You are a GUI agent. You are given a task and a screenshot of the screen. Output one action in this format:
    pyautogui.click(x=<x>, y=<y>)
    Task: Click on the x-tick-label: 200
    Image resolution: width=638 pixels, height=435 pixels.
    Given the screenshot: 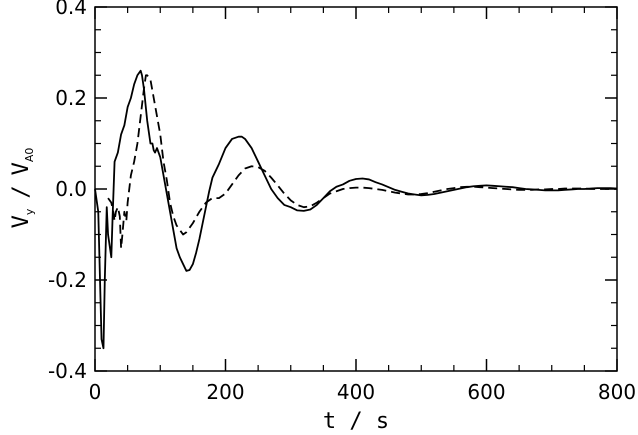 What is the action you would take?
    pyautogui.click(x=225, y=392)
    